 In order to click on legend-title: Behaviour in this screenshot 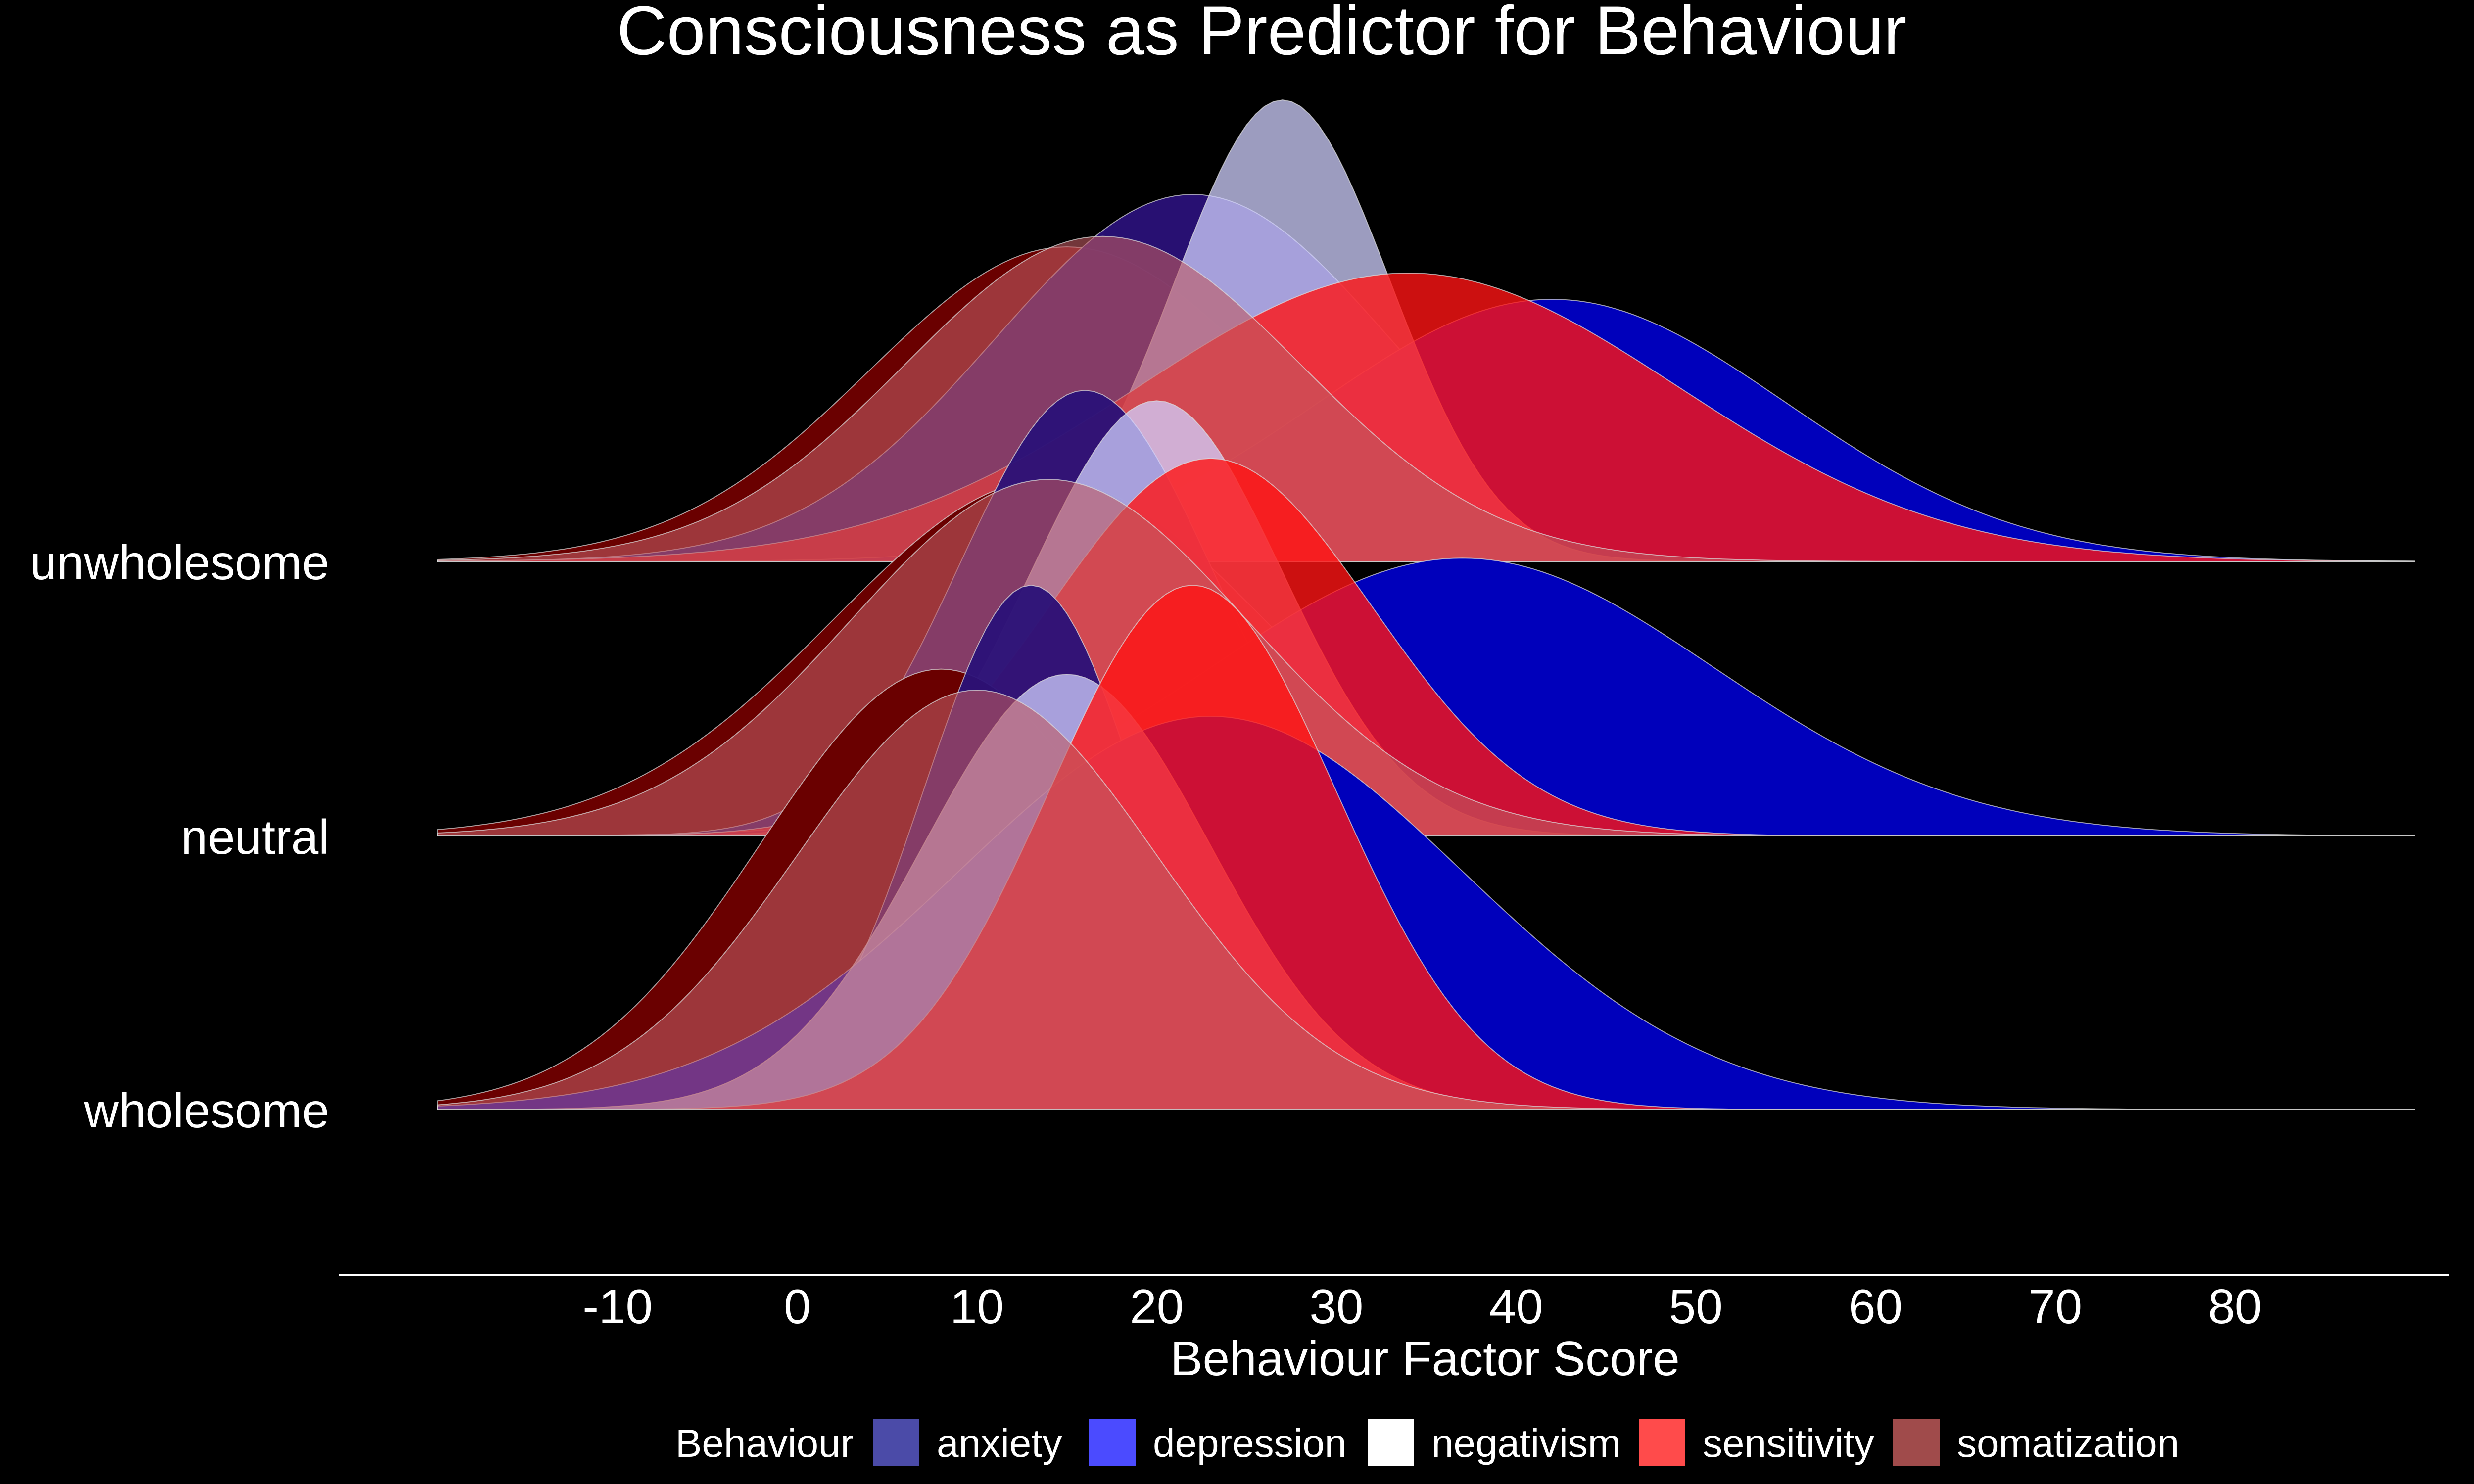, I will do `click(765, 1443)`.